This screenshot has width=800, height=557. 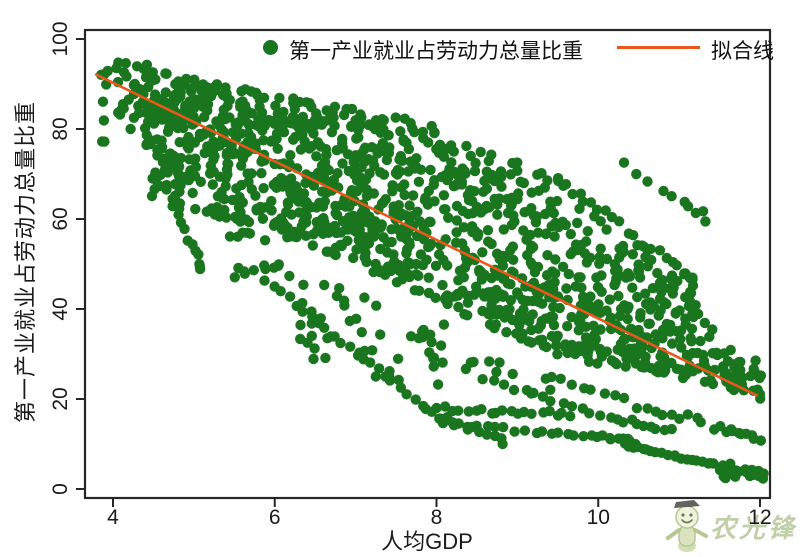 What do you see at coordinates (742, 51) in the screenshot?
I see `legend-label-fitline: 拟合线` at bounding box center [742, 51].